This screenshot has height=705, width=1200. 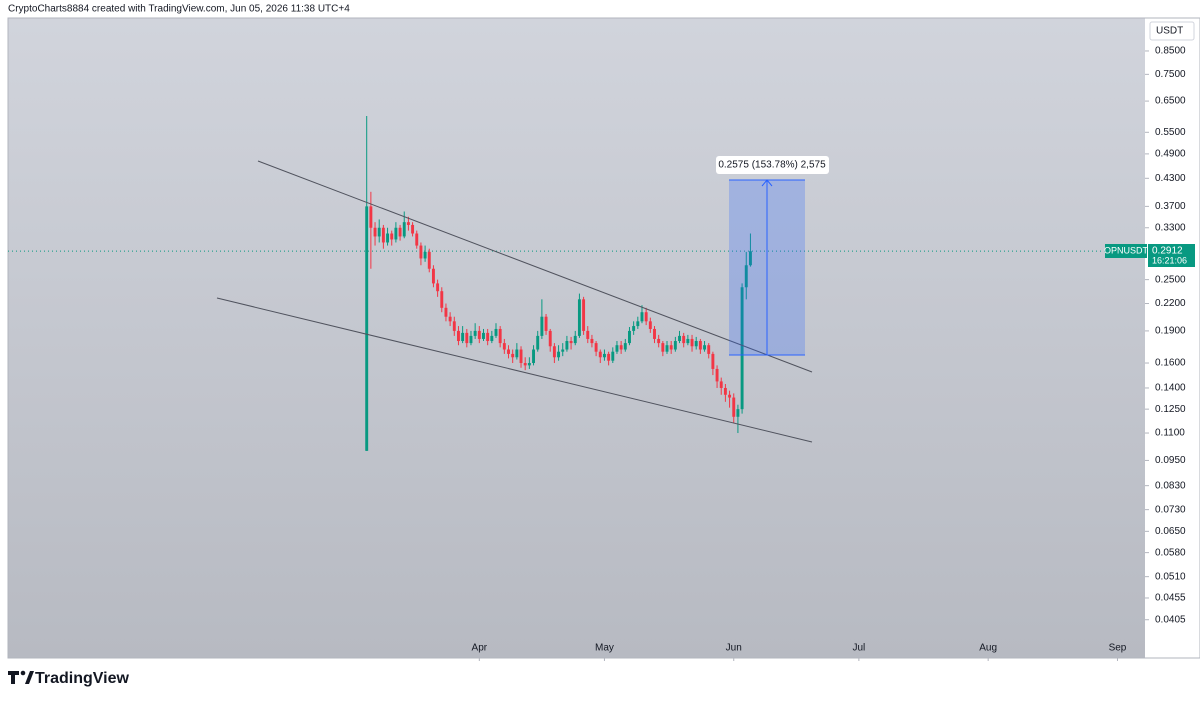 What do you see at coordinates (1118, 648) in the screenshot?
I see `x-tick-label: Sep` at bounding box center [1118, 648].